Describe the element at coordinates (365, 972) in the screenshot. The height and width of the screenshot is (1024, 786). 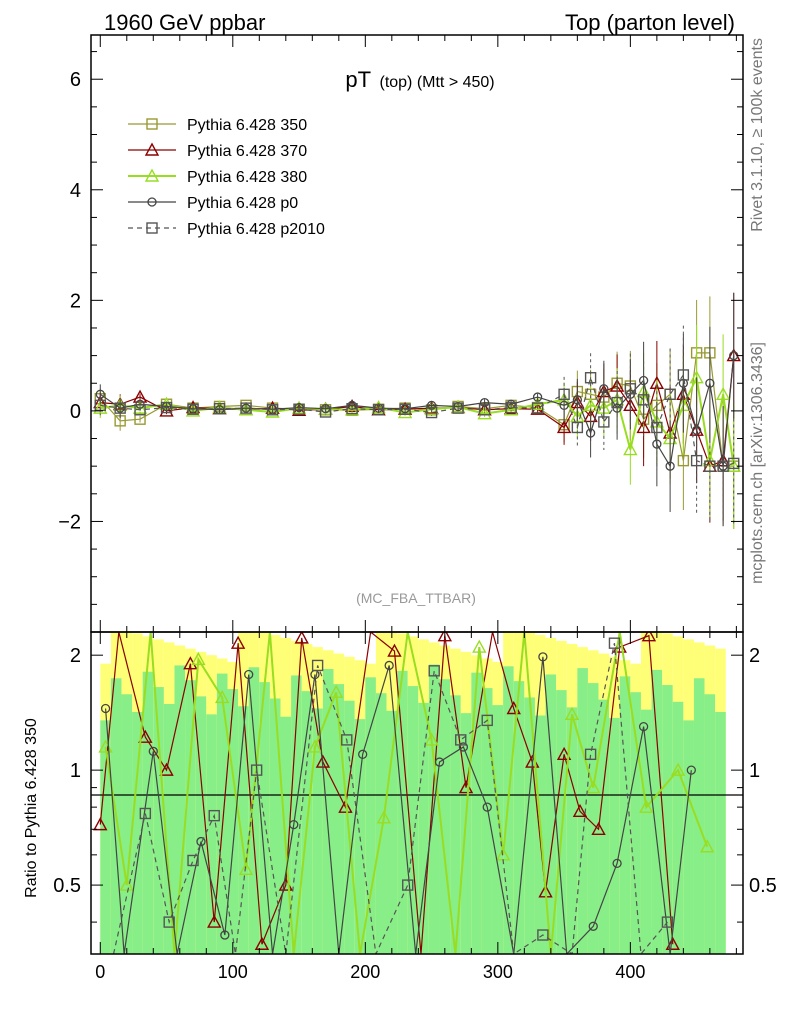
I see `x-tick-label: 200` at that location.